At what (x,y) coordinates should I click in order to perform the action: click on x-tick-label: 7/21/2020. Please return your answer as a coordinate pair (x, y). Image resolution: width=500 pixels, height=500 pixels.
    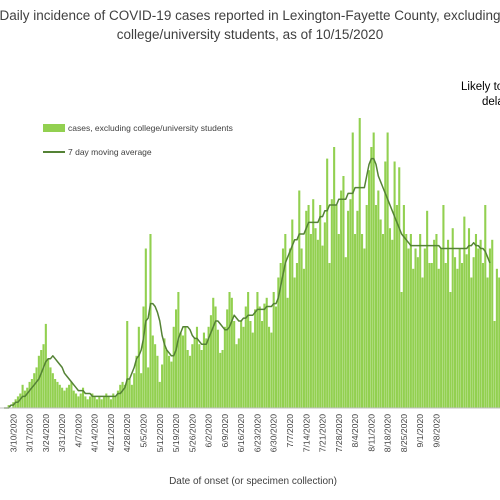
    Looking at the image, I should click on (323, 433).